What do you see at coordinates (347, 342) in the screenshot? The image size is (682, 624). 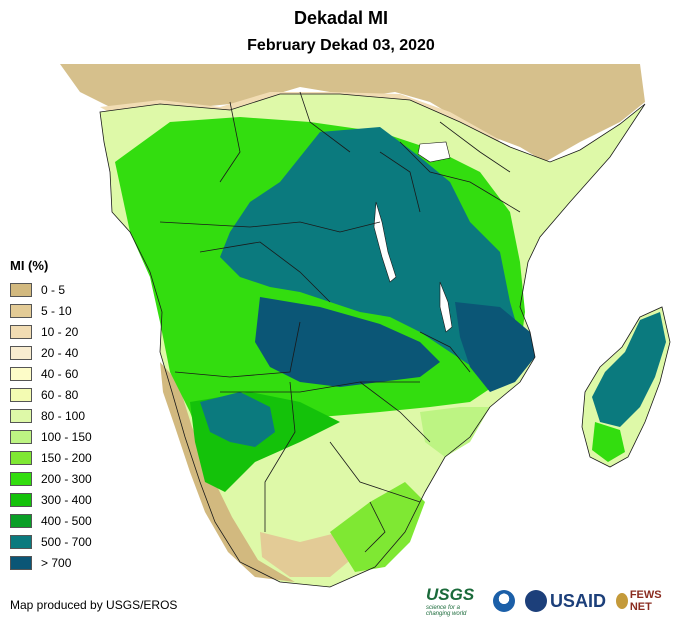 I see `zambia-wet-zone` at bounding box center [347, 342].